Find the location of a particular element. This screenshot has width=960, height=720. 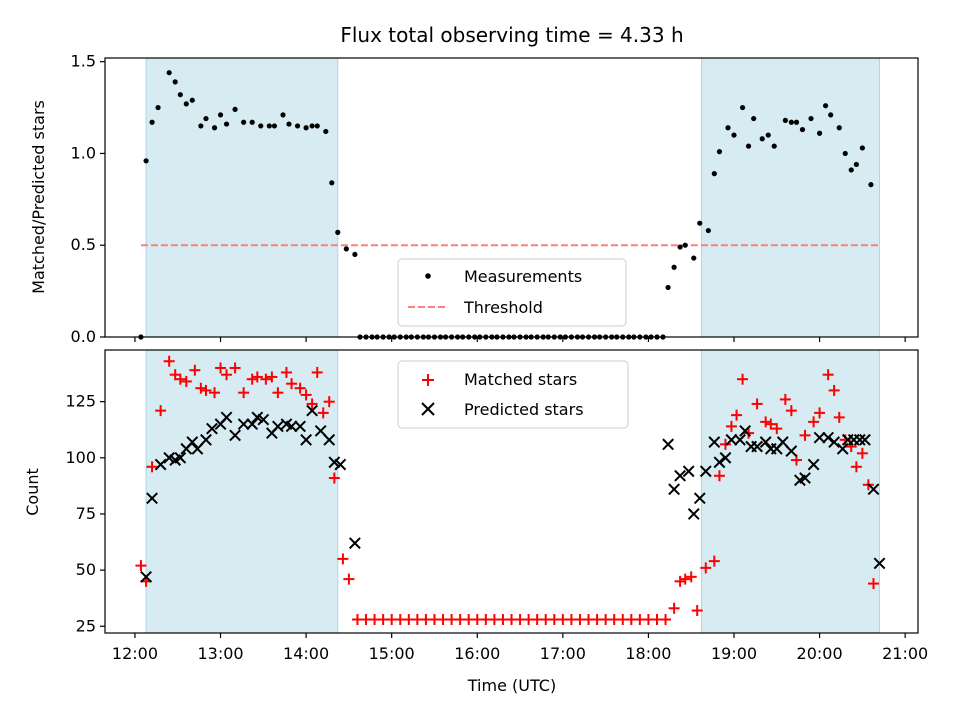

y-tick-label: 1.5 is located at coordinates (83, 61).